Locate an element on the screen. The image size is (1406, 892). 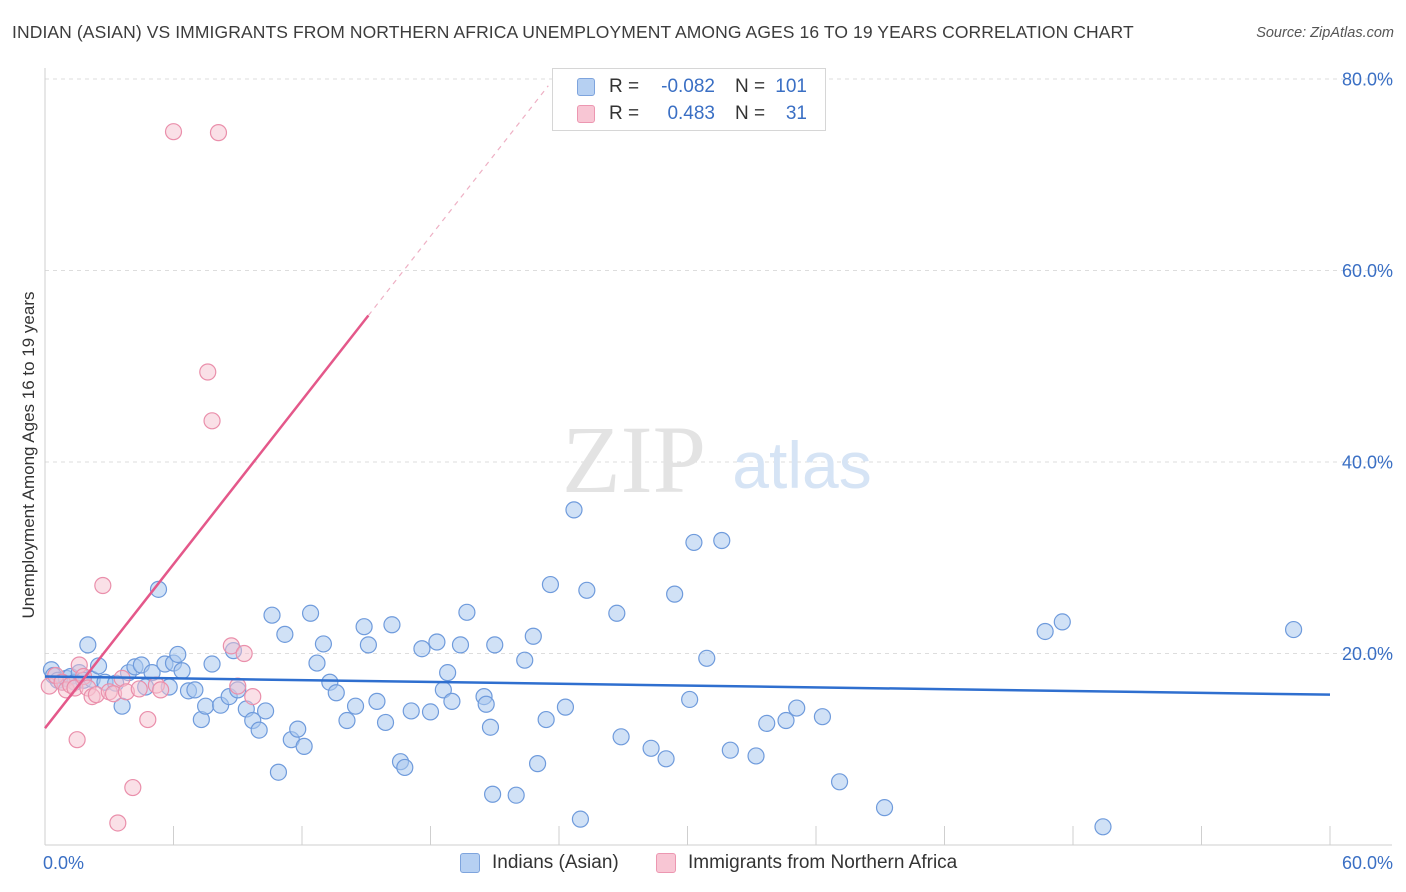
watermark-zip: ZIP is located at coordinates (634, 459).